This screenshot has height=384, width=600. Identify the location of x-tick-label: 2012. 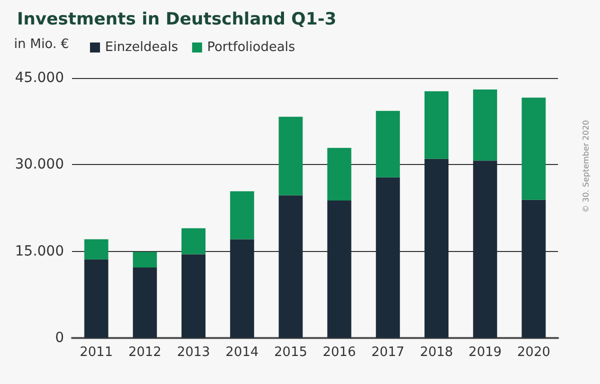
(145, 352).